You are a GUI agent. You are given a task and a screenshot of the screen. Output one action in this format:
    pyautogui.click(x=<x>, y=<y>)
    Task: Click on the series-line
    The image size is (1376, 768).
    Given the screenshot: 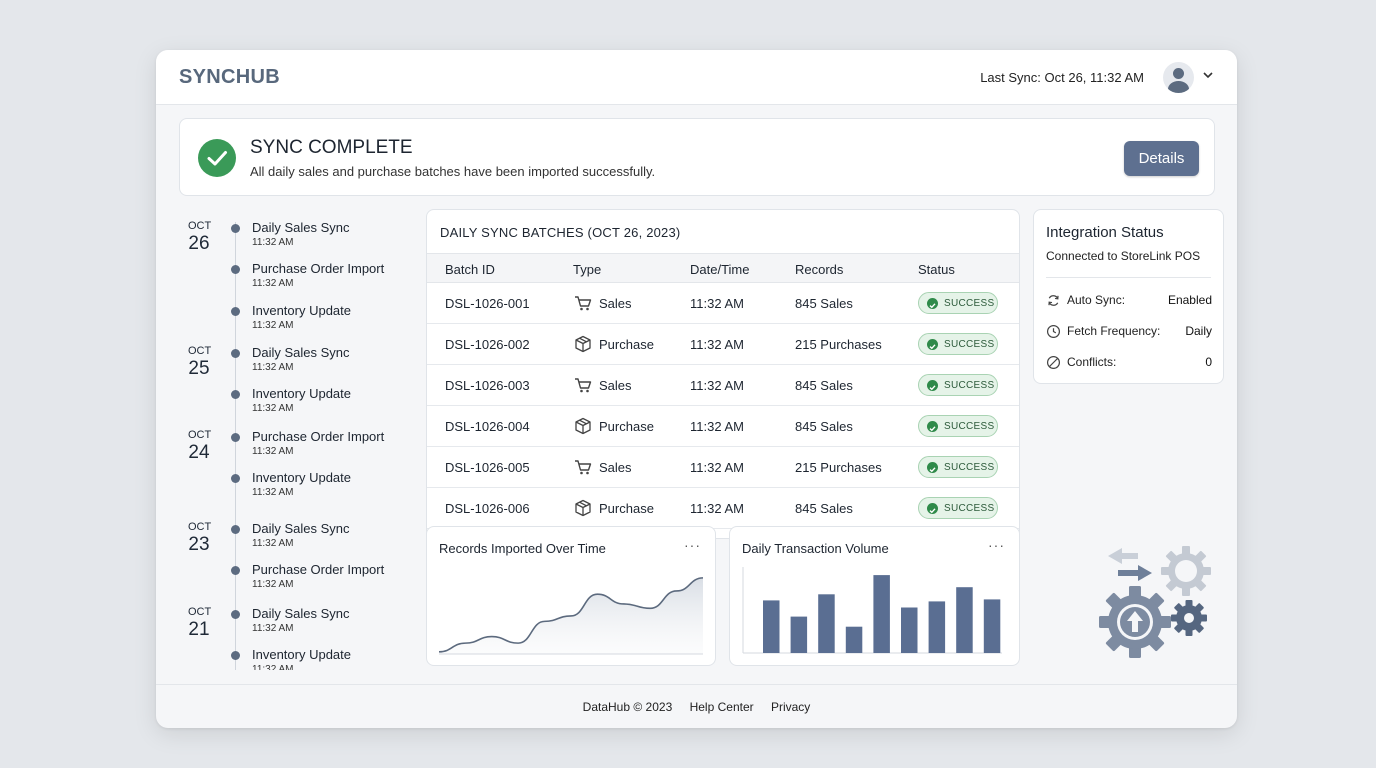 What is the action you would take?
    pyautogui.click(x=571, y=615)
    